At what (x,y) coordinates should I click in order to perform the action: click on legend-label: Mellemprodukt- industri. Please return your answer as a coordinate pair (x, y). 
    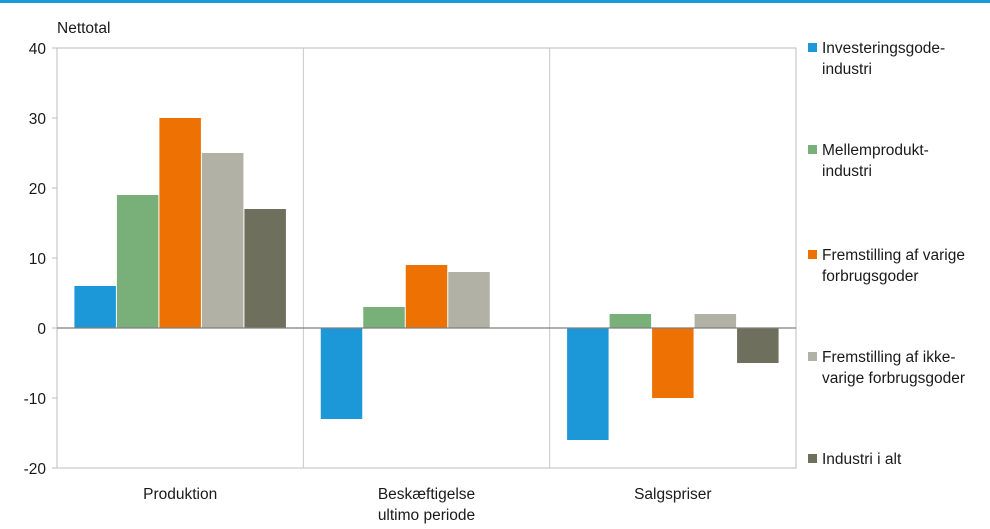
    Looking at the image, I should click on (875, 161).